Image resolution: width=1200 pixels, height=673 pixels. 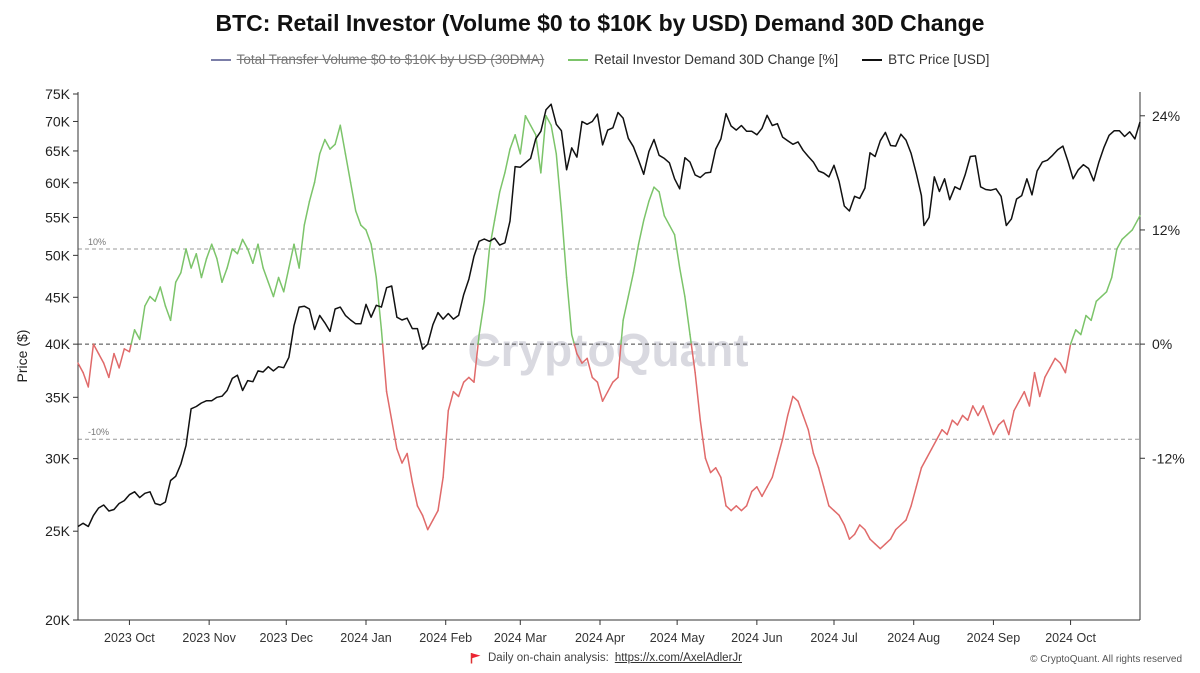 What do you see at coordinates (129, 638) in the screenshot?
I see `x-tick-label: 2023 Oct` at bounding box center [129, 638].